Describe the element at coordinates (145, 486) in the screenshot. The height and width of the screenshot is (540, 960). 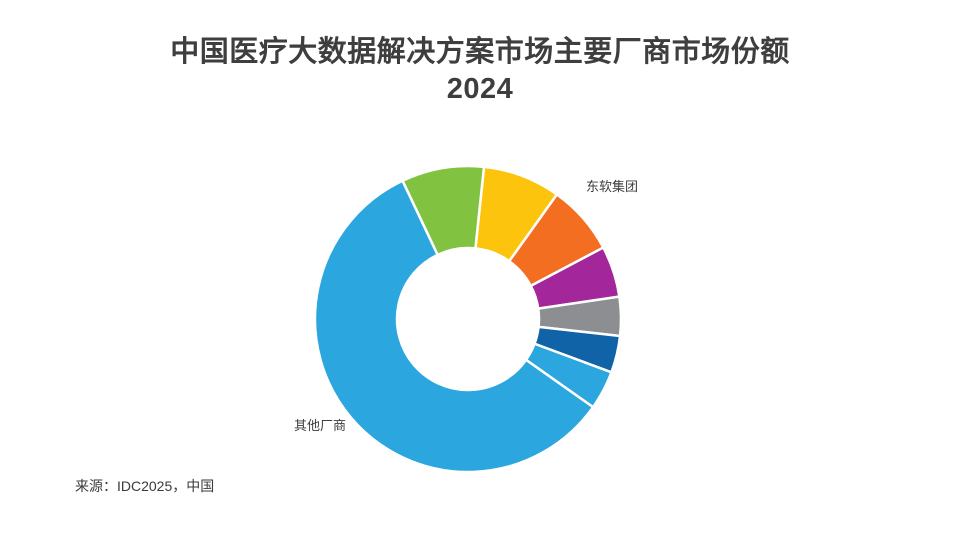
I see `source-note: 来源：IDC2025，中国` at that location.